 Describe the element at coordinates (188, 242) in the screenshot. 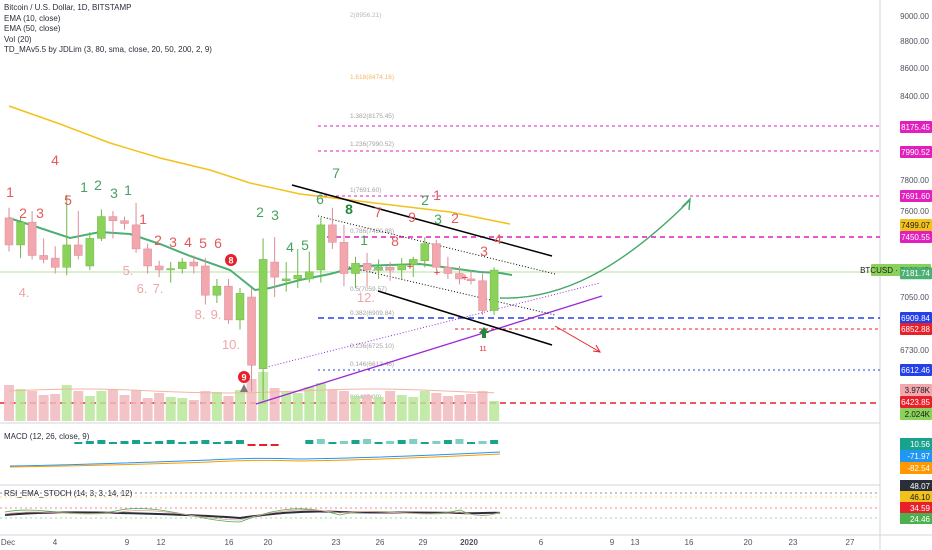

I see `td-sell-count: 4` at that location.